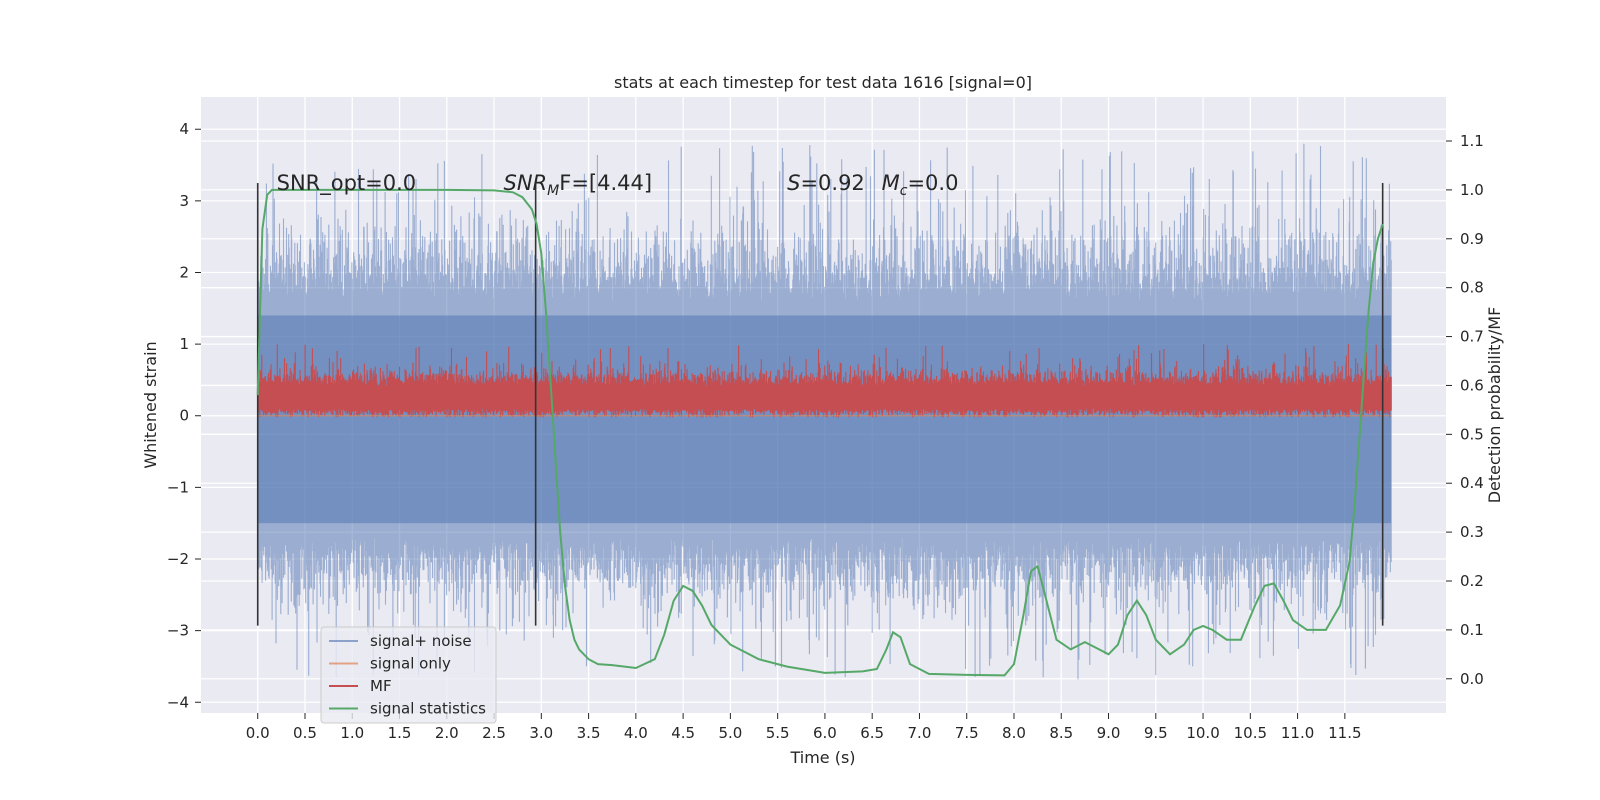 This screenshot has width=1600, height=800. I want to click on y-tick-label: 4, so click(184, 129).